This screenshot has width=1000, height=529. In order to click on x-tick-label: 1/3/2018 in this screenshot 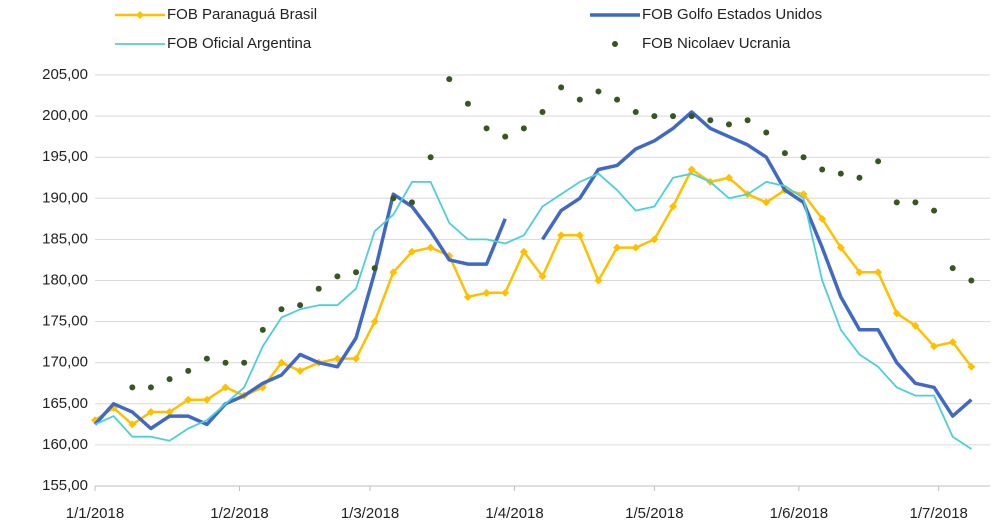, I will do `click(370, 513)`.